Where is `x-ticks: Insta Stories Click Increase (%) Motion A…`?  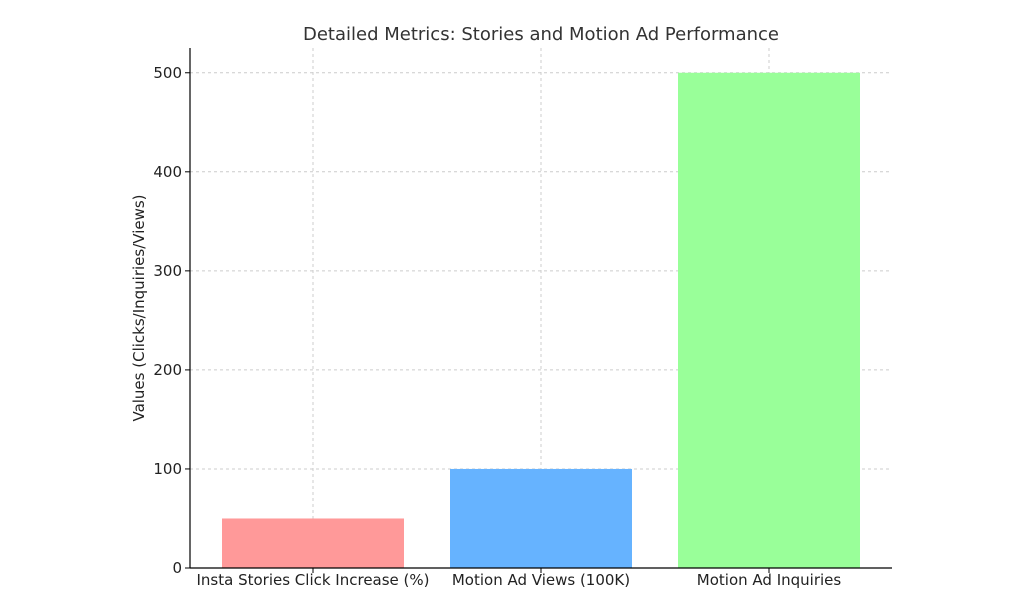 x-ticks: Insta Stories Click Increase (%) Motion A… is located at coordinates (518, 578).